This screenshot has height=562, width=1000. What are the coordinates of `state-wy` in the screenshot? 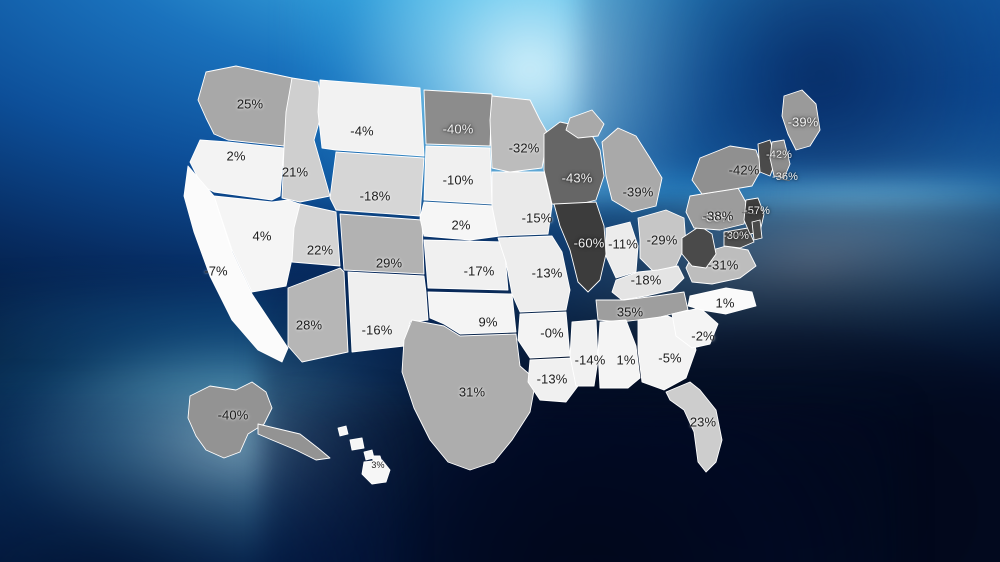 It's located at (377, 184).